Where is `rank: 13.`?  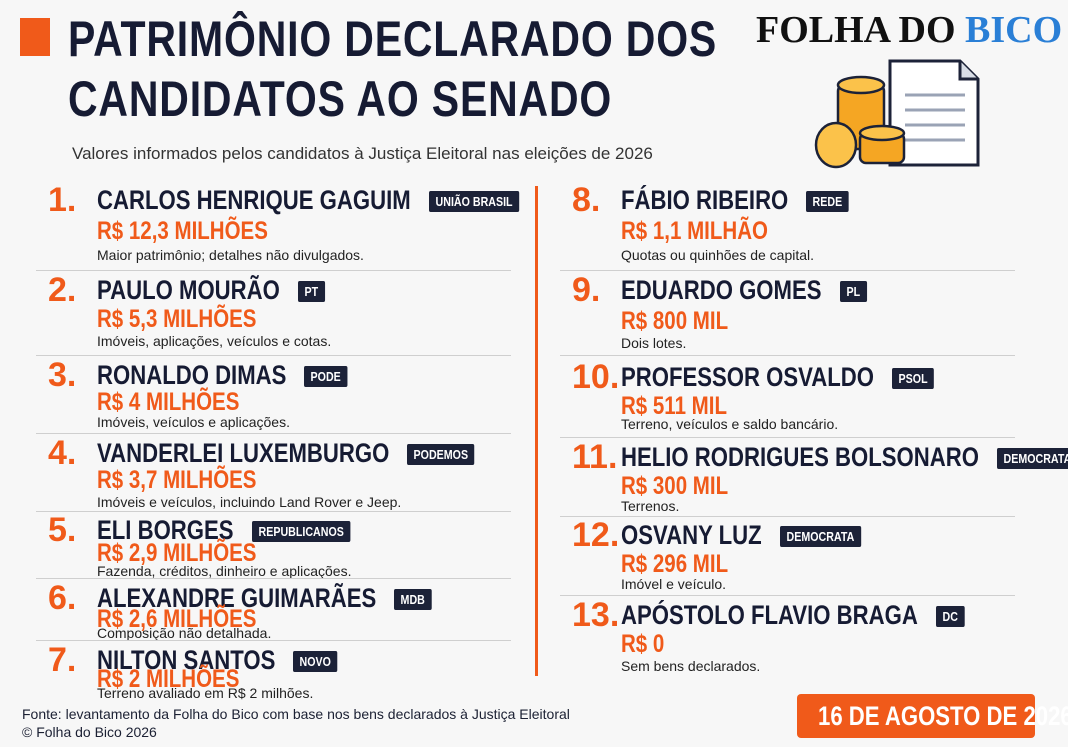
rank: 13. is located at coordinates (596, 615).